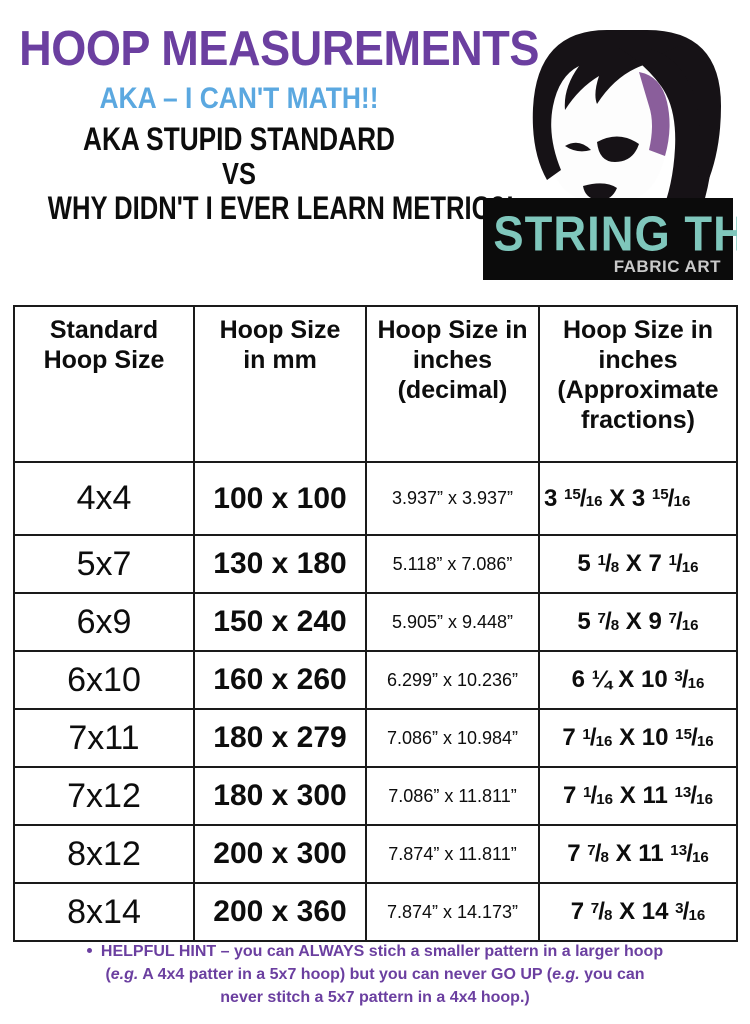  Describe the element at coordinates (104, 498) in the screenshot. I see `cell-standard-hoop-size: 4x4` at that location.